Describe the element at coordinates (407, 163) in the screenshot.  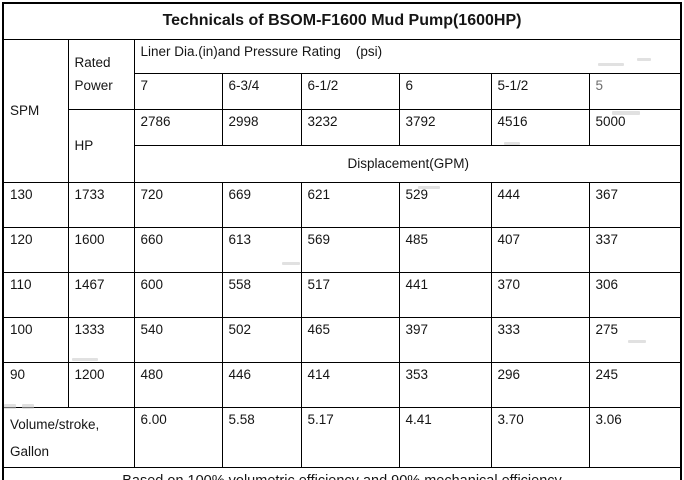
I see `displacement-header-cell: Displacement(GPM)` at that location.